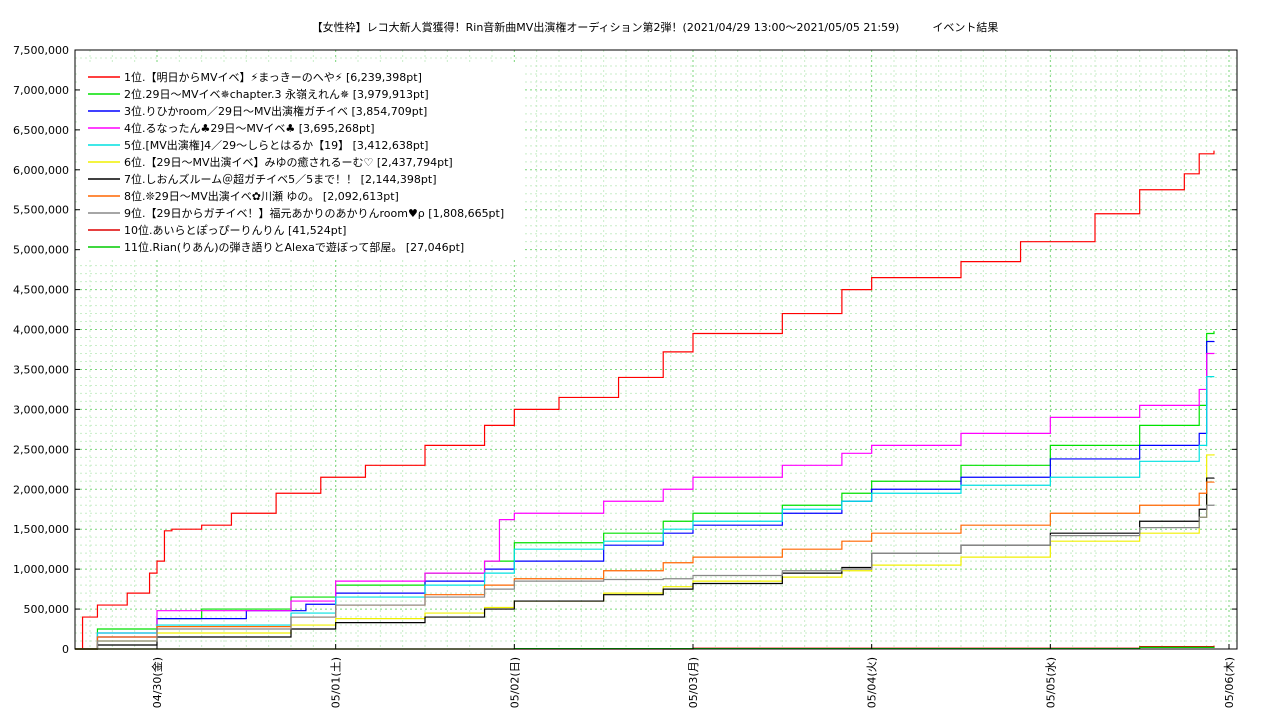 The width and height of the screenshot is (1280, 720). I want to click on y-tick-label: 2,500,000, so click(41, 449).